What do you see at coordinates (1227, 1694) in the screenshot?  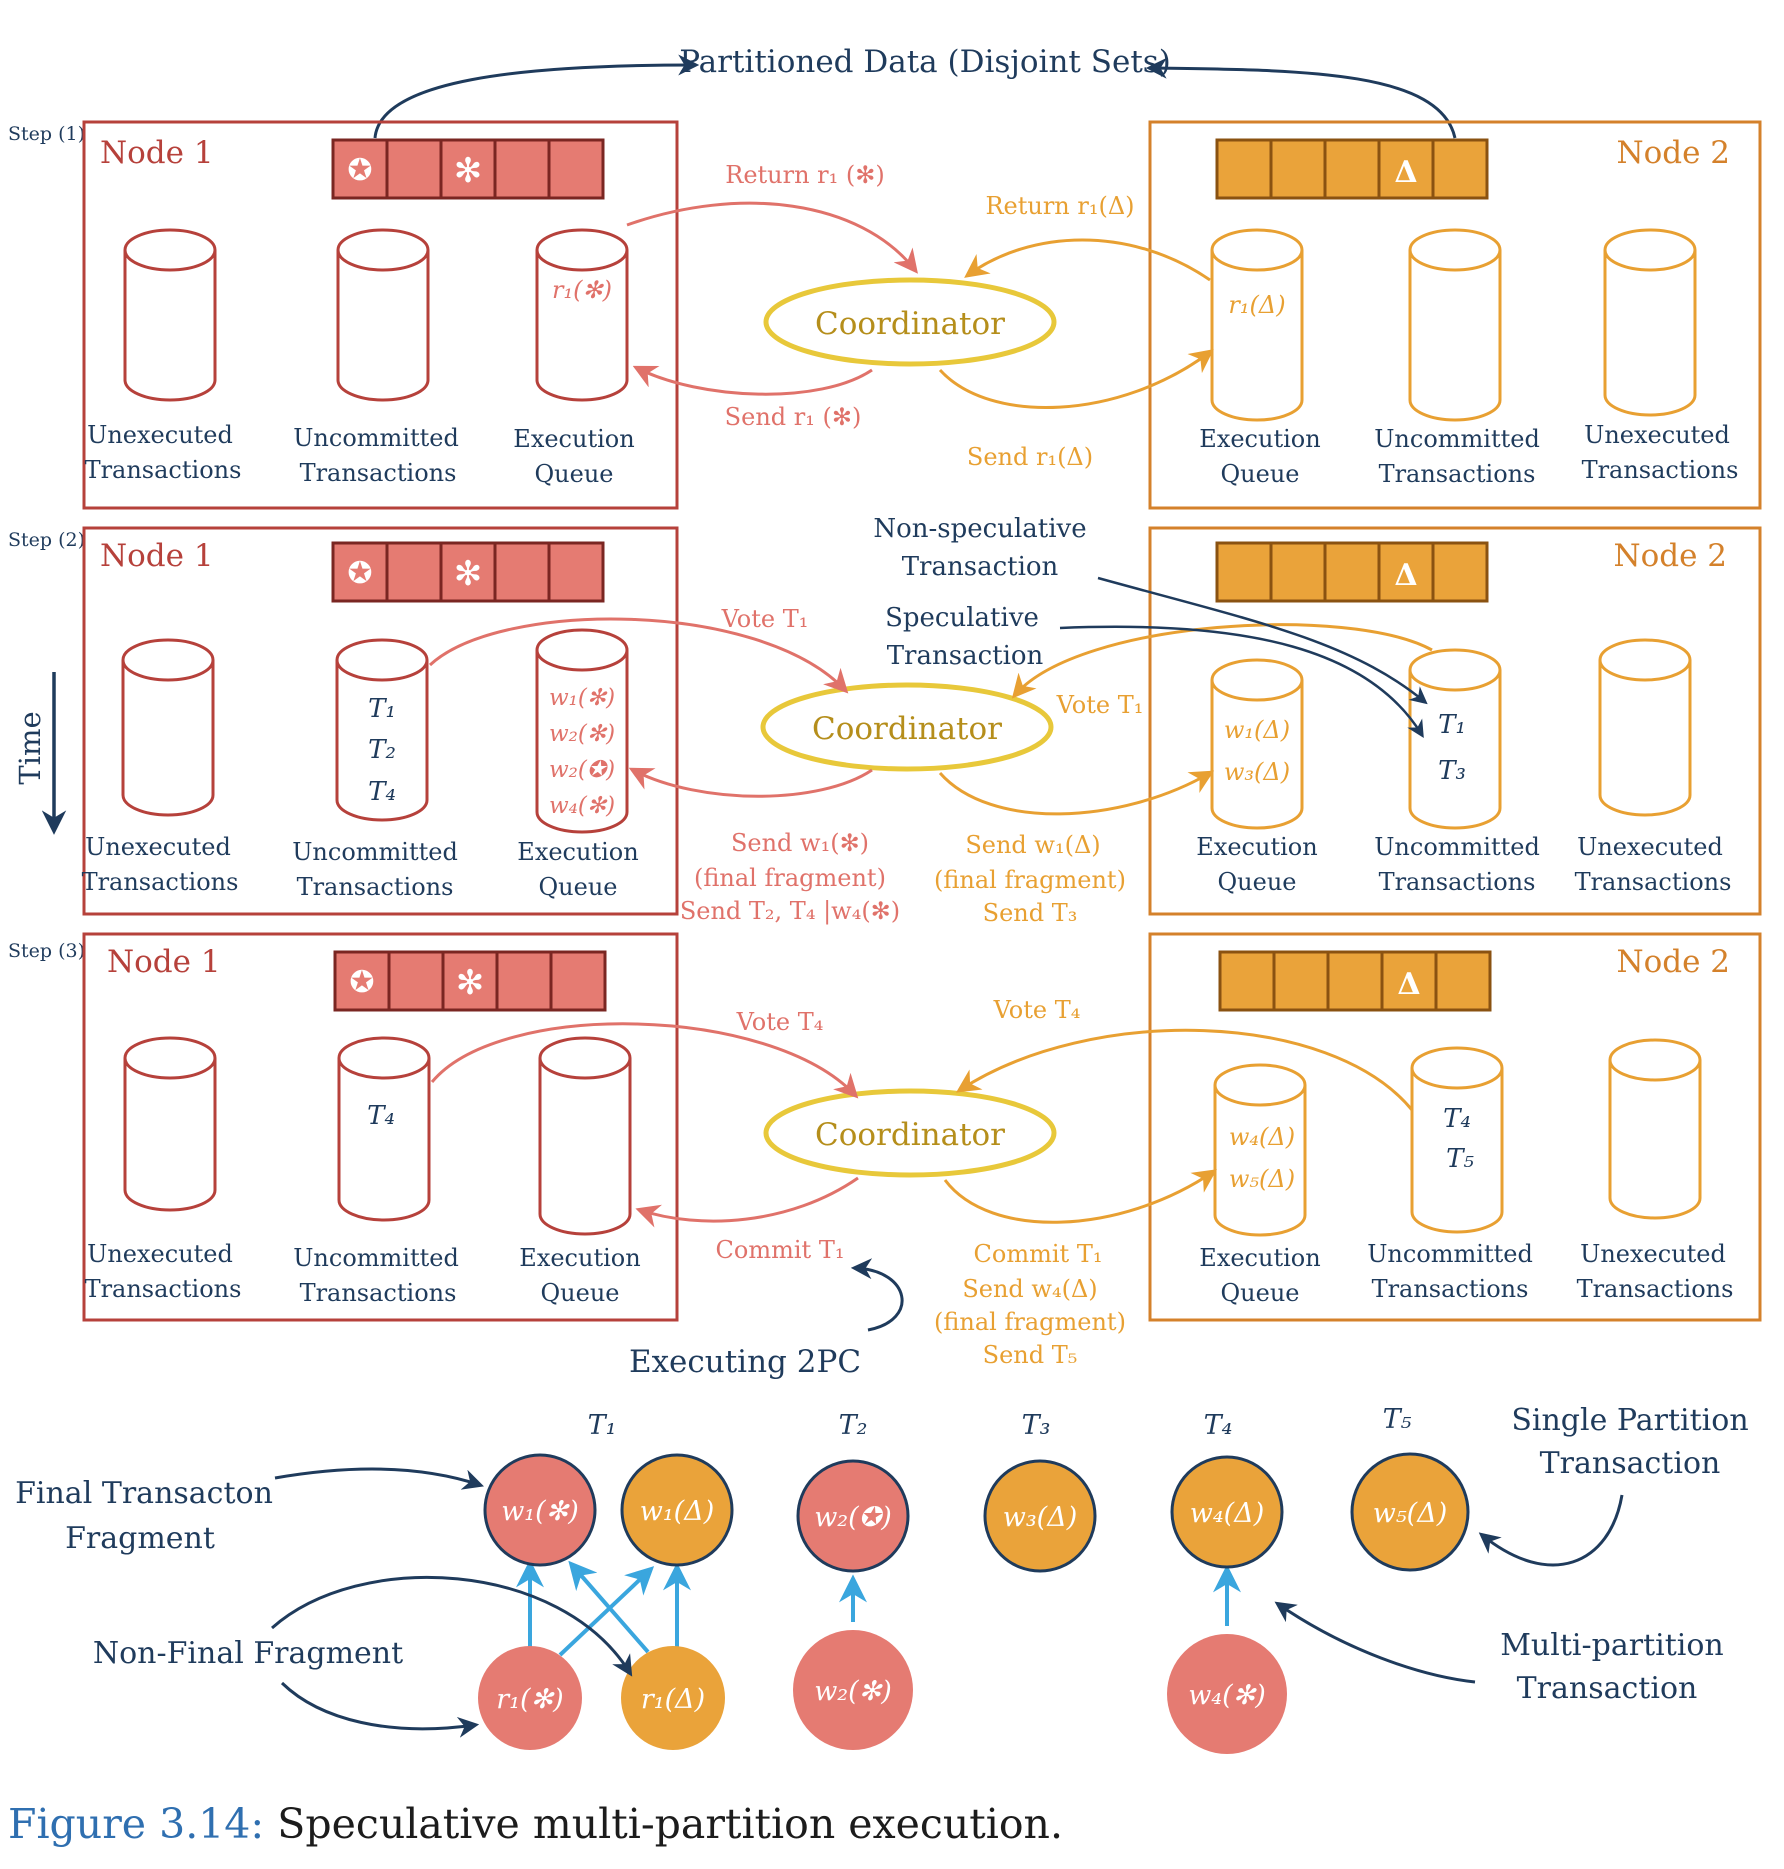 I see `nonfinal-fragment-w4-ast: w₄(✻)` at bounding box center [1227, 1694].